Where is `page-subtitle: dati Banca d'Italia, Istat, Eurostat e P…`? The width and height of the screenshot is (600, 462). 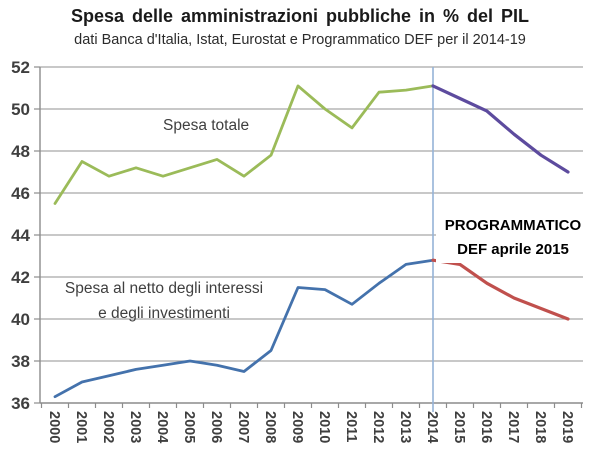
page-subtitle: dati Banca d'Italia, Istat, Eurostat e P… is located at coordinates (300, 40).